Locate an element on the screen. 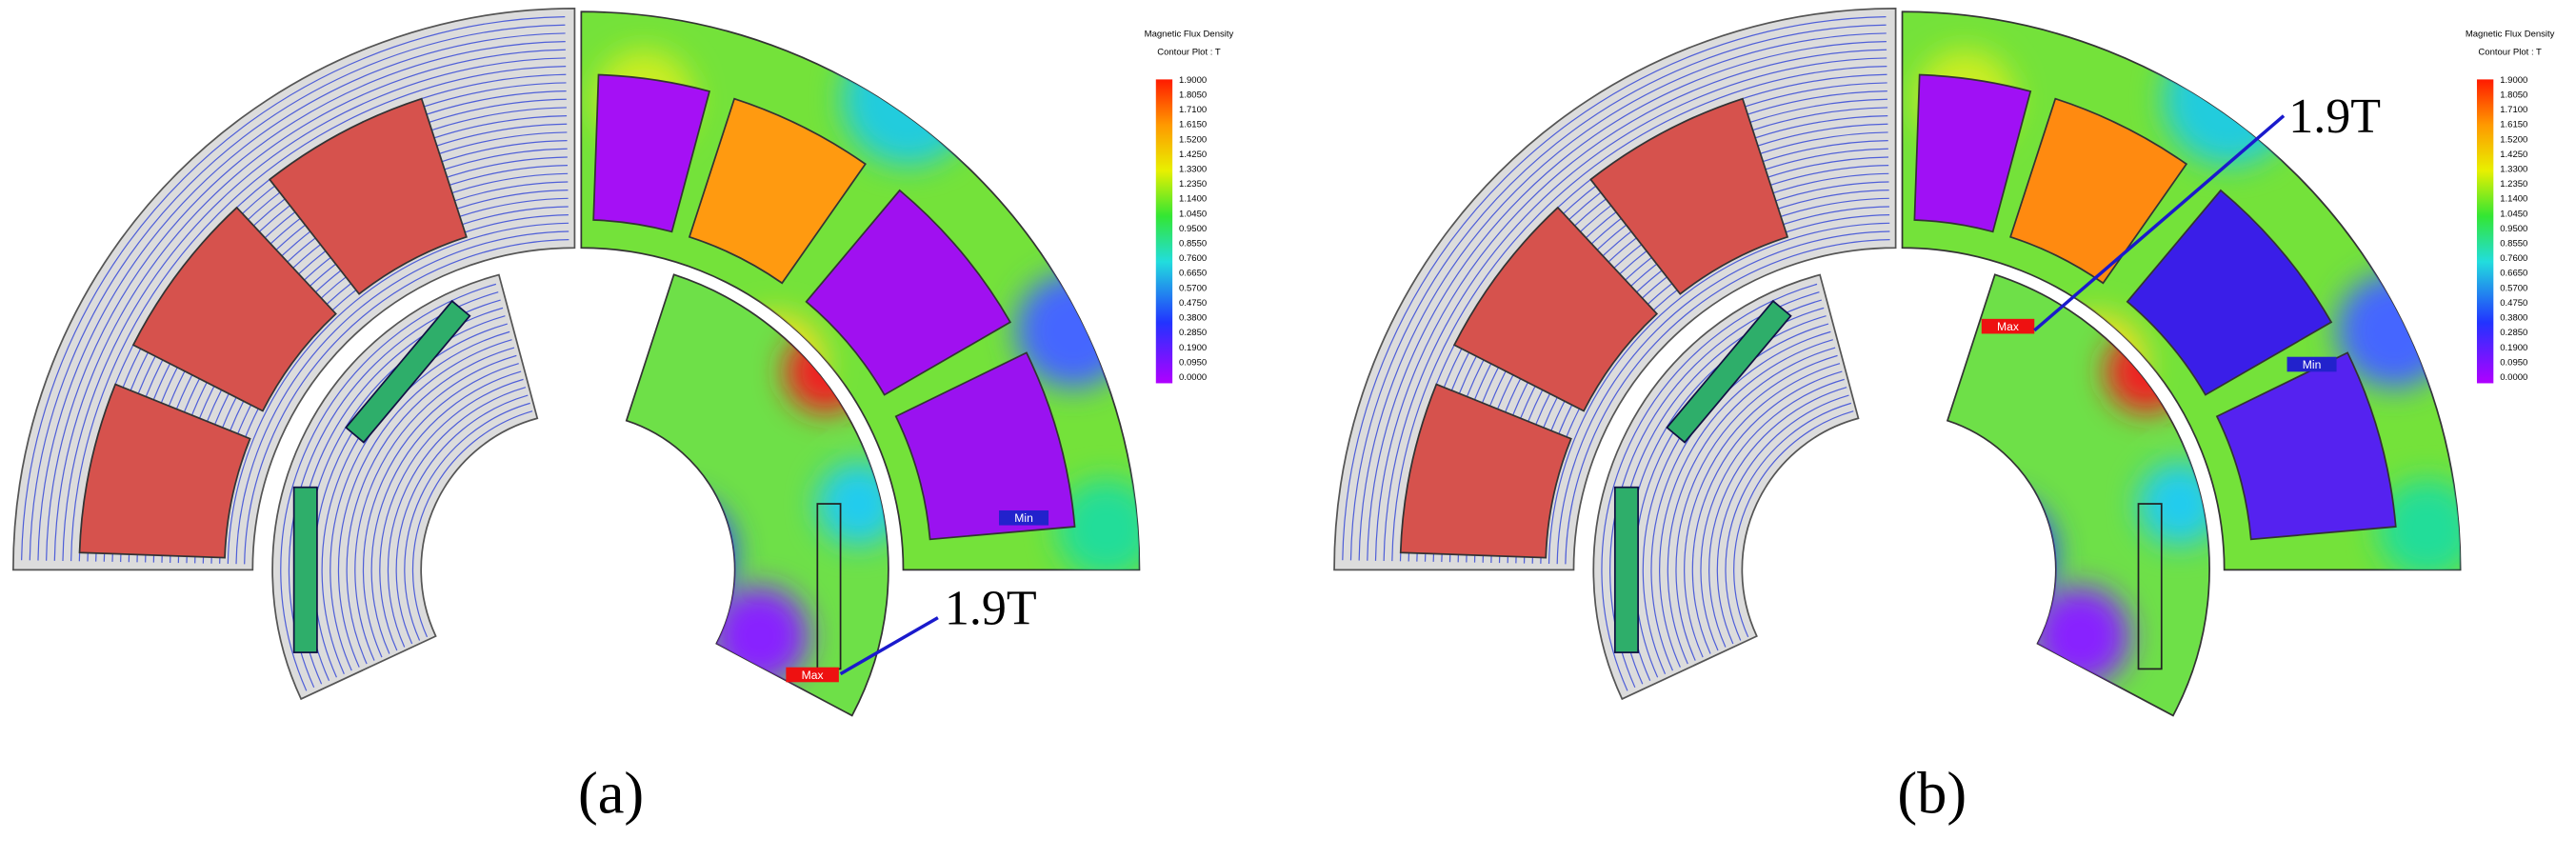  legend-tick: 1.6150 is located at coordinates (2513, 125).